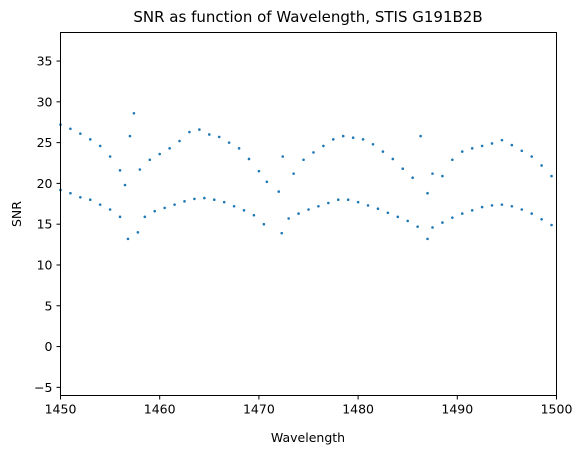 Image resolution: width=583 pixels, height=455 pixels. I want to click on y-axis-ticks: −5 0 5 10 15 20 25 30 35, so click(47, 224).